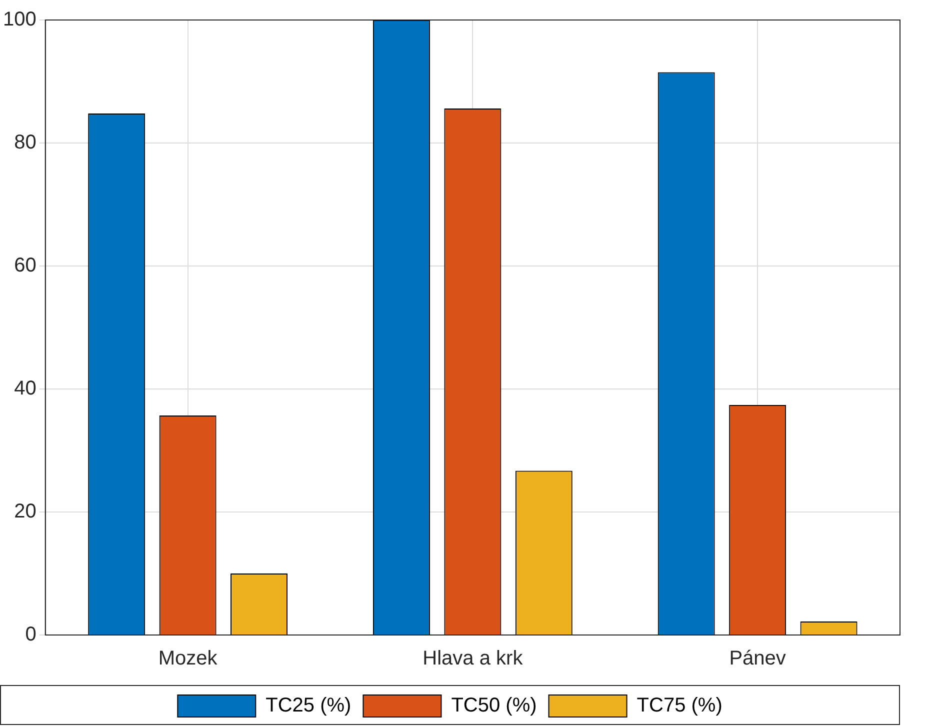  Describe the element at coordinates (19, 19) in the screenshot. I see `y-tick-label: 100` at that location.